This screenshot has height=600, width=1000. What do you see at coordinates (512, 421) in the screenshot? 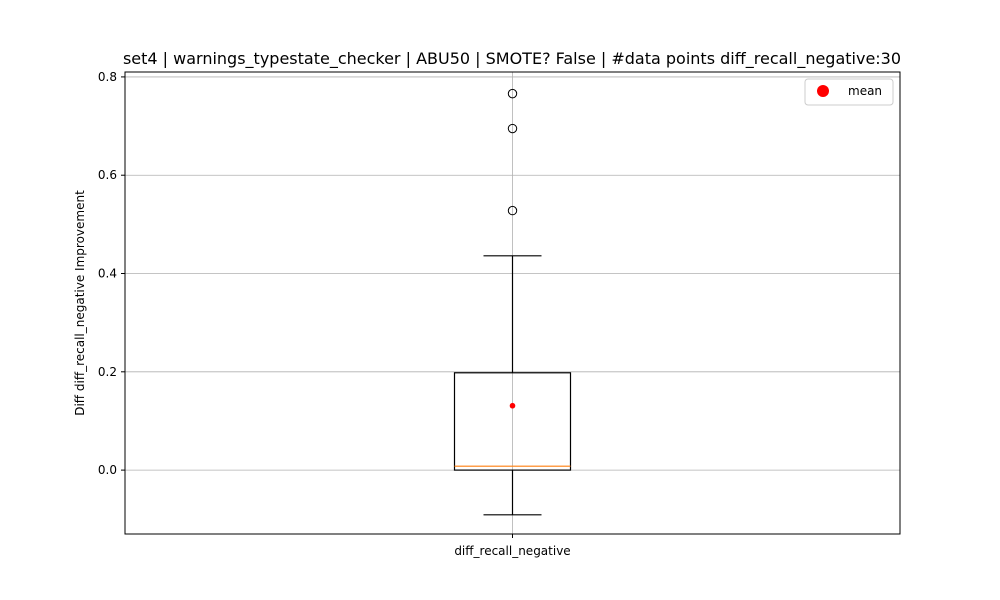
I see `iqr-box` at bounding box center [512, 421].